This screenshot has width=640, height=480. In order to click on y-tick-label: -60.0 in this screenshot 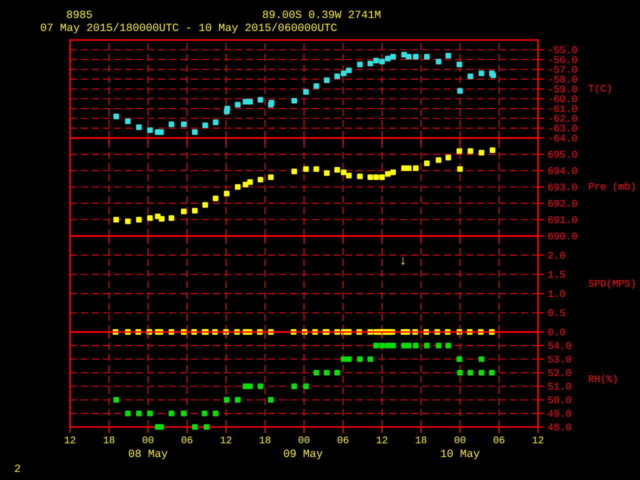, I will do `click(563, 98)`.